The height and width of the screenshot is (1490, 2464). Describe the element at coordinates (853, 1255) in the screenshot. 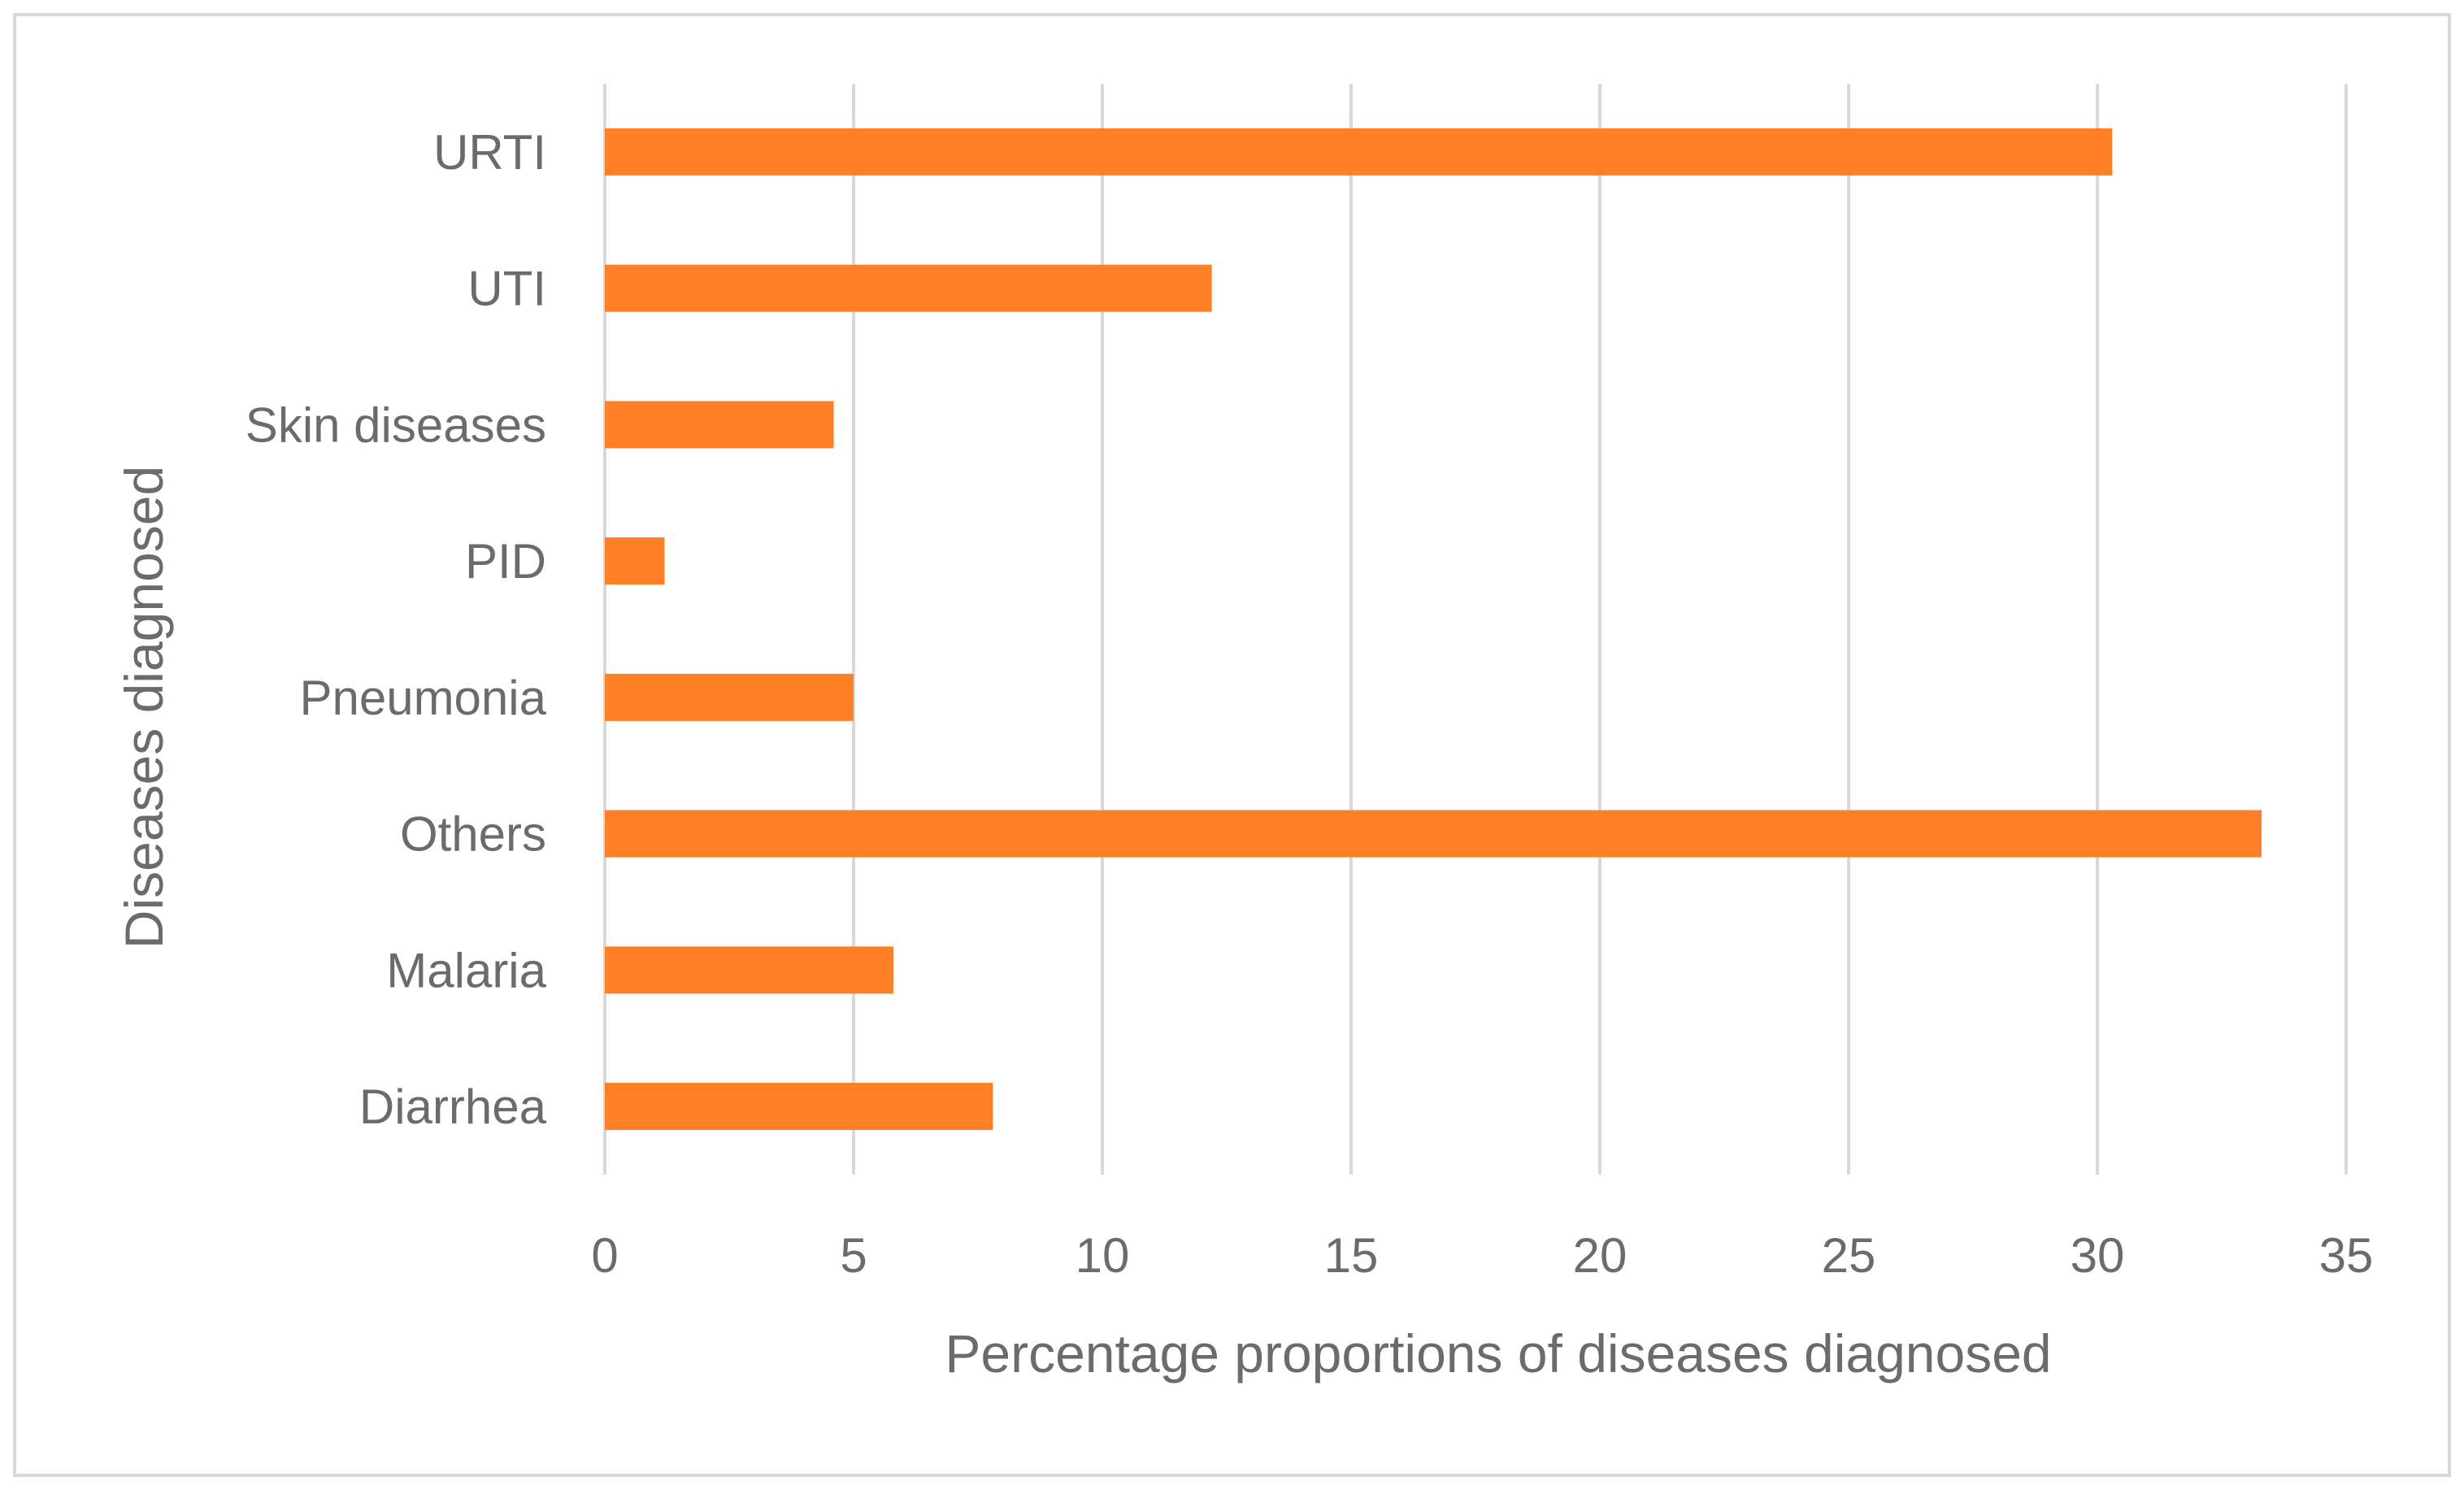

I see `x-tick-label: 5` at that location.